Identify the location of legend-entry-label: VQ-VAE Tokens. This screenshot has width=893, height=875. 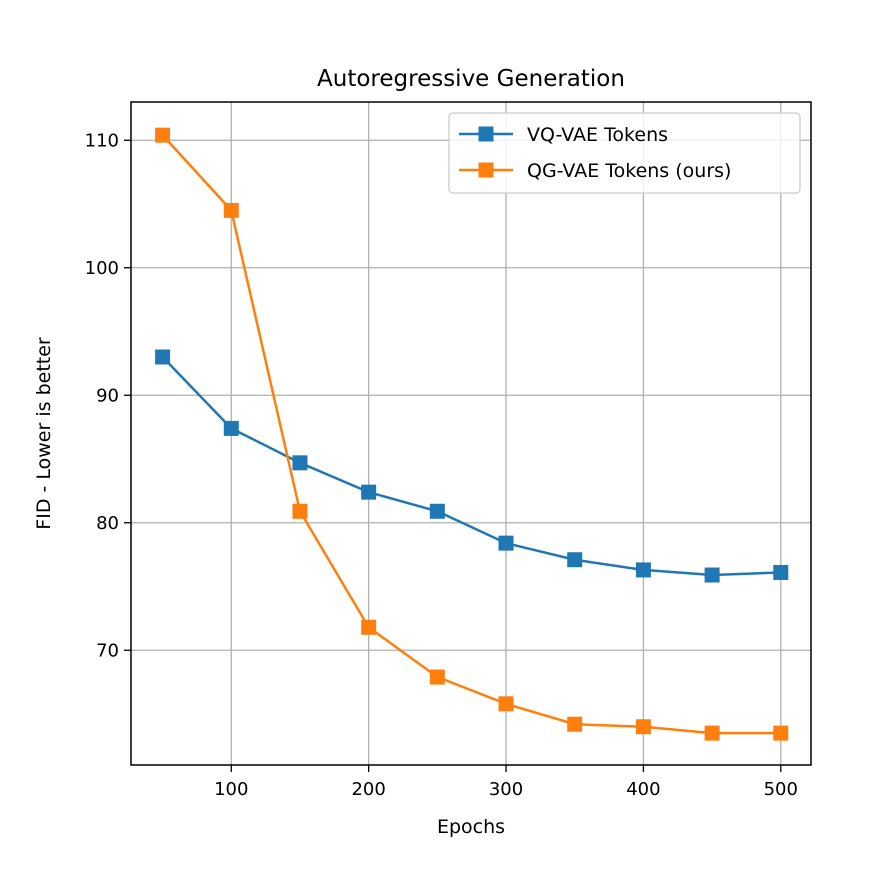
(597, 135).